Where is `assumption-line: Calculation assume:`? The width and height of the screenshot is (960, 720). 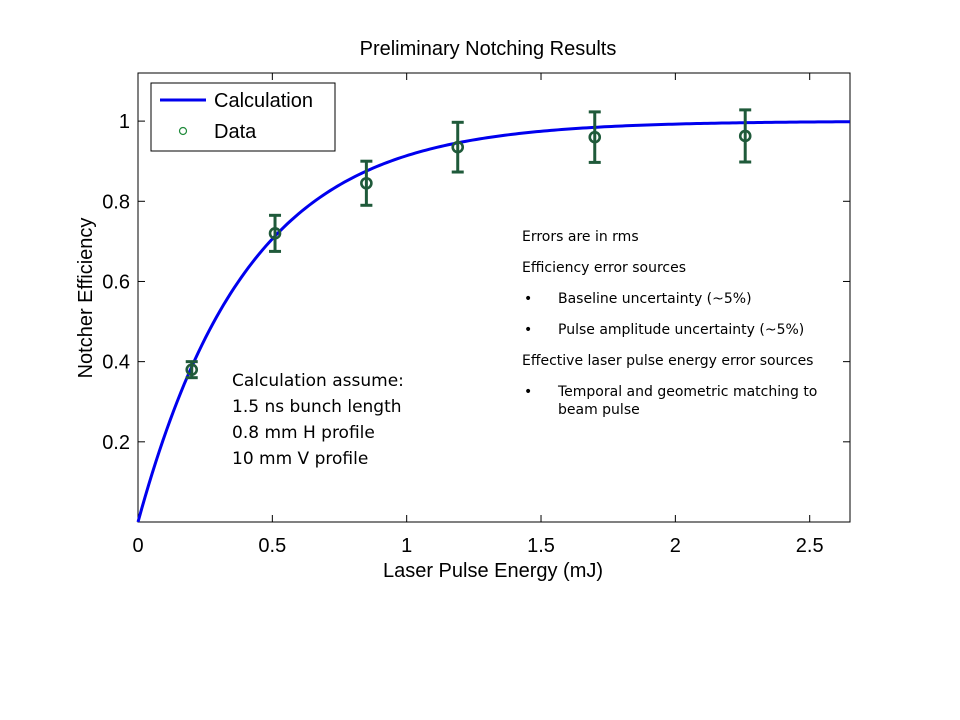 assumption-line: Calculation assume: is located at coordinates (318, 381).